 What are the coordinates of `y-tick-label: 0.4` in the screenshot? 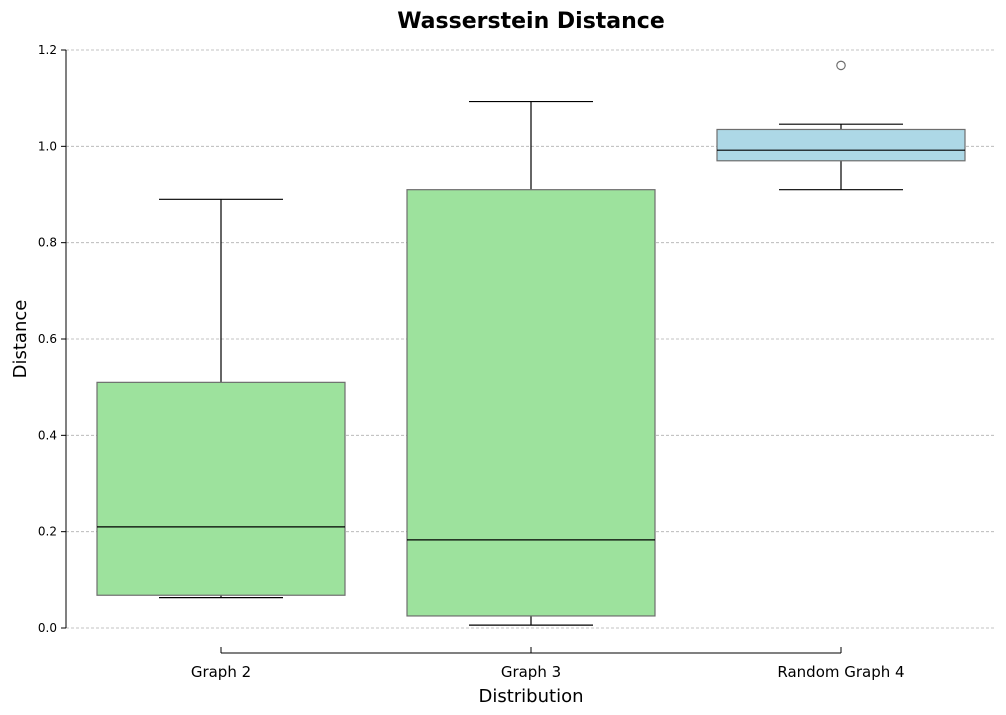 It's located at (47, 435).